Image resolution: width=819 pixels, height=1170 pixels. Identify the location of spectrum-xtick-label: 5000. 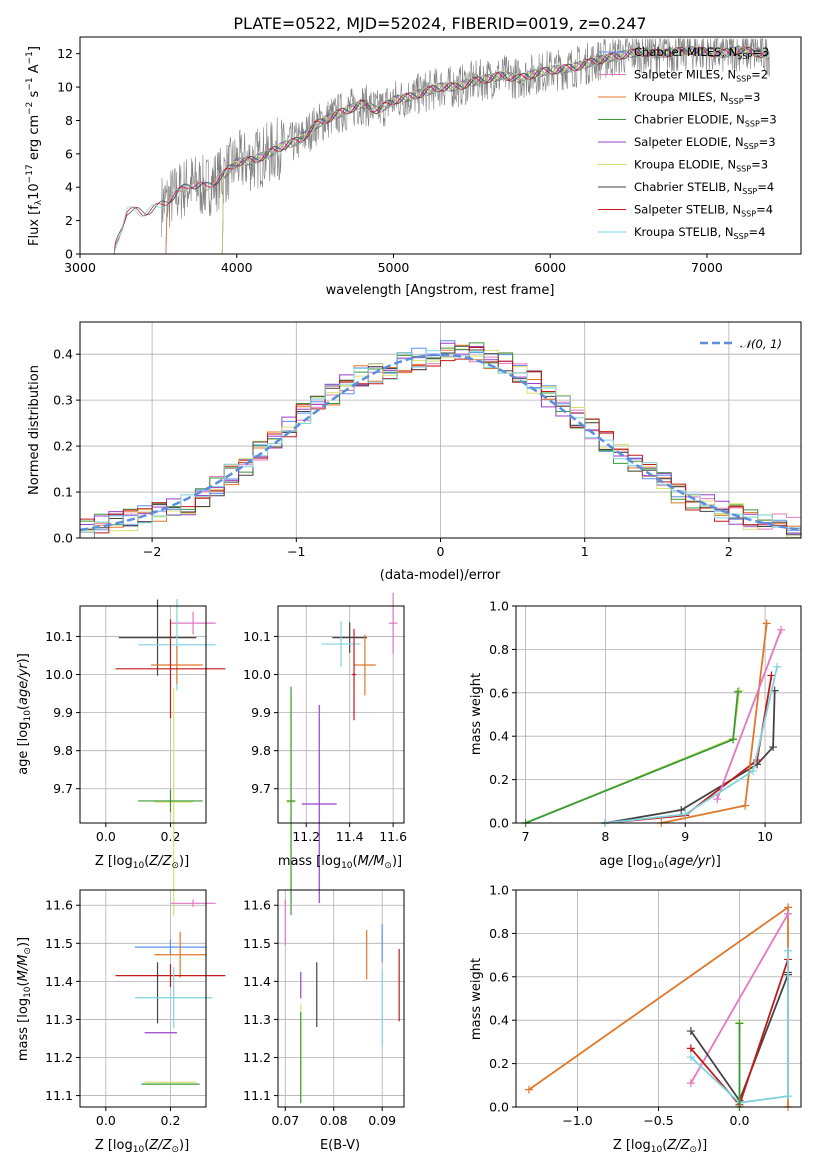
(394, 267).